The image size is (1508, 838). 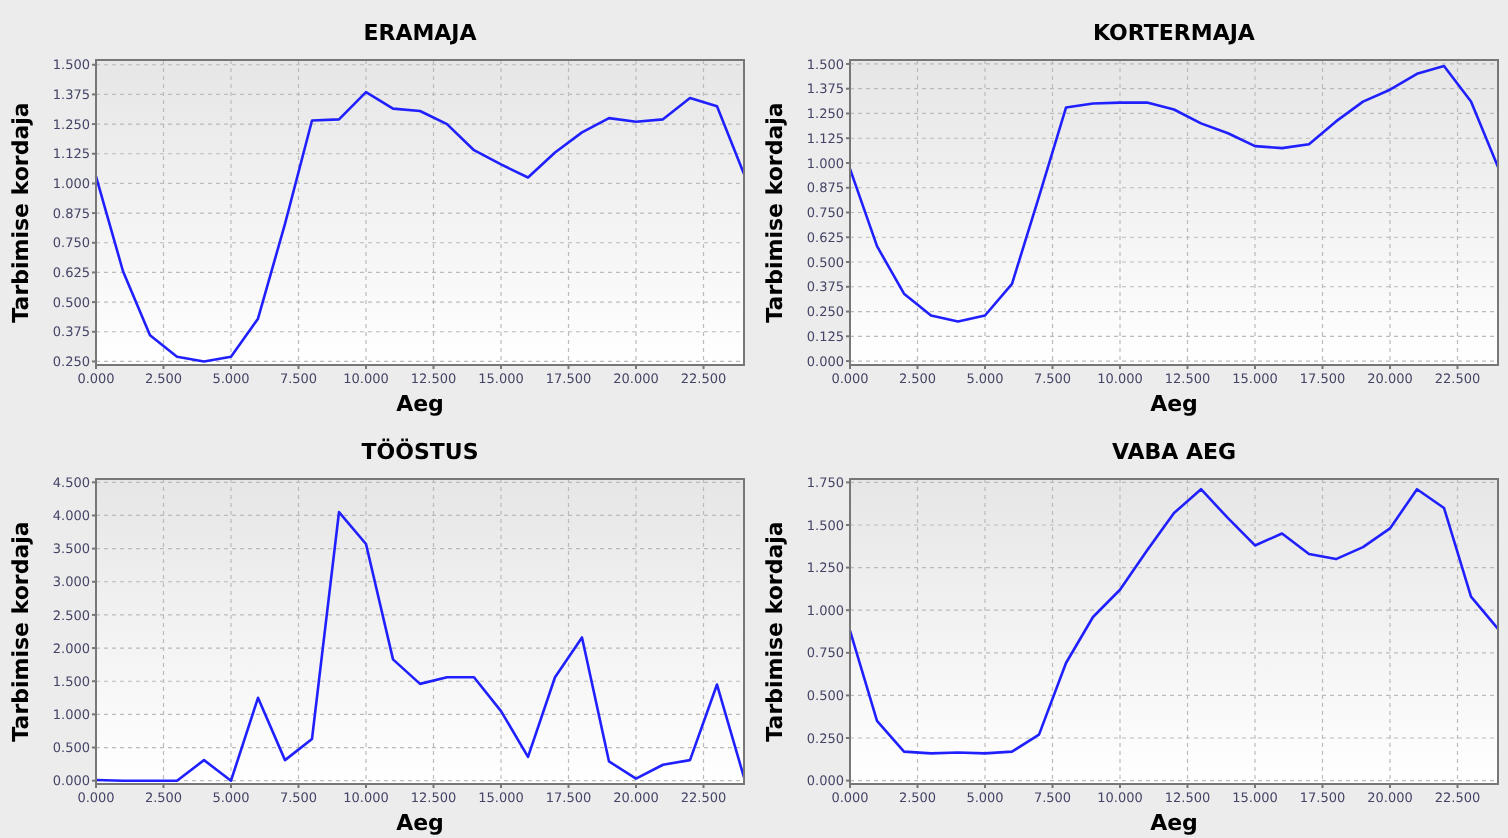 I want to click on chart-title: TÖÖSTUS, so click(x=420, y=451).